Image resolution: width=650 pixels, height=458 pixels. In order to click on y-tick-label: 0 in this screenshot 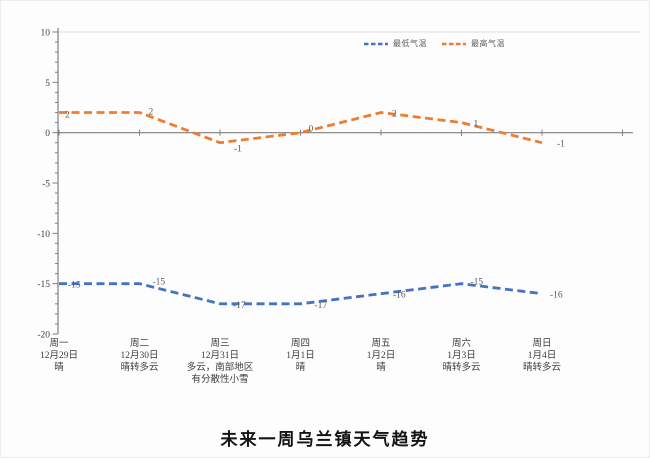, I will do `click(47, 134)`.